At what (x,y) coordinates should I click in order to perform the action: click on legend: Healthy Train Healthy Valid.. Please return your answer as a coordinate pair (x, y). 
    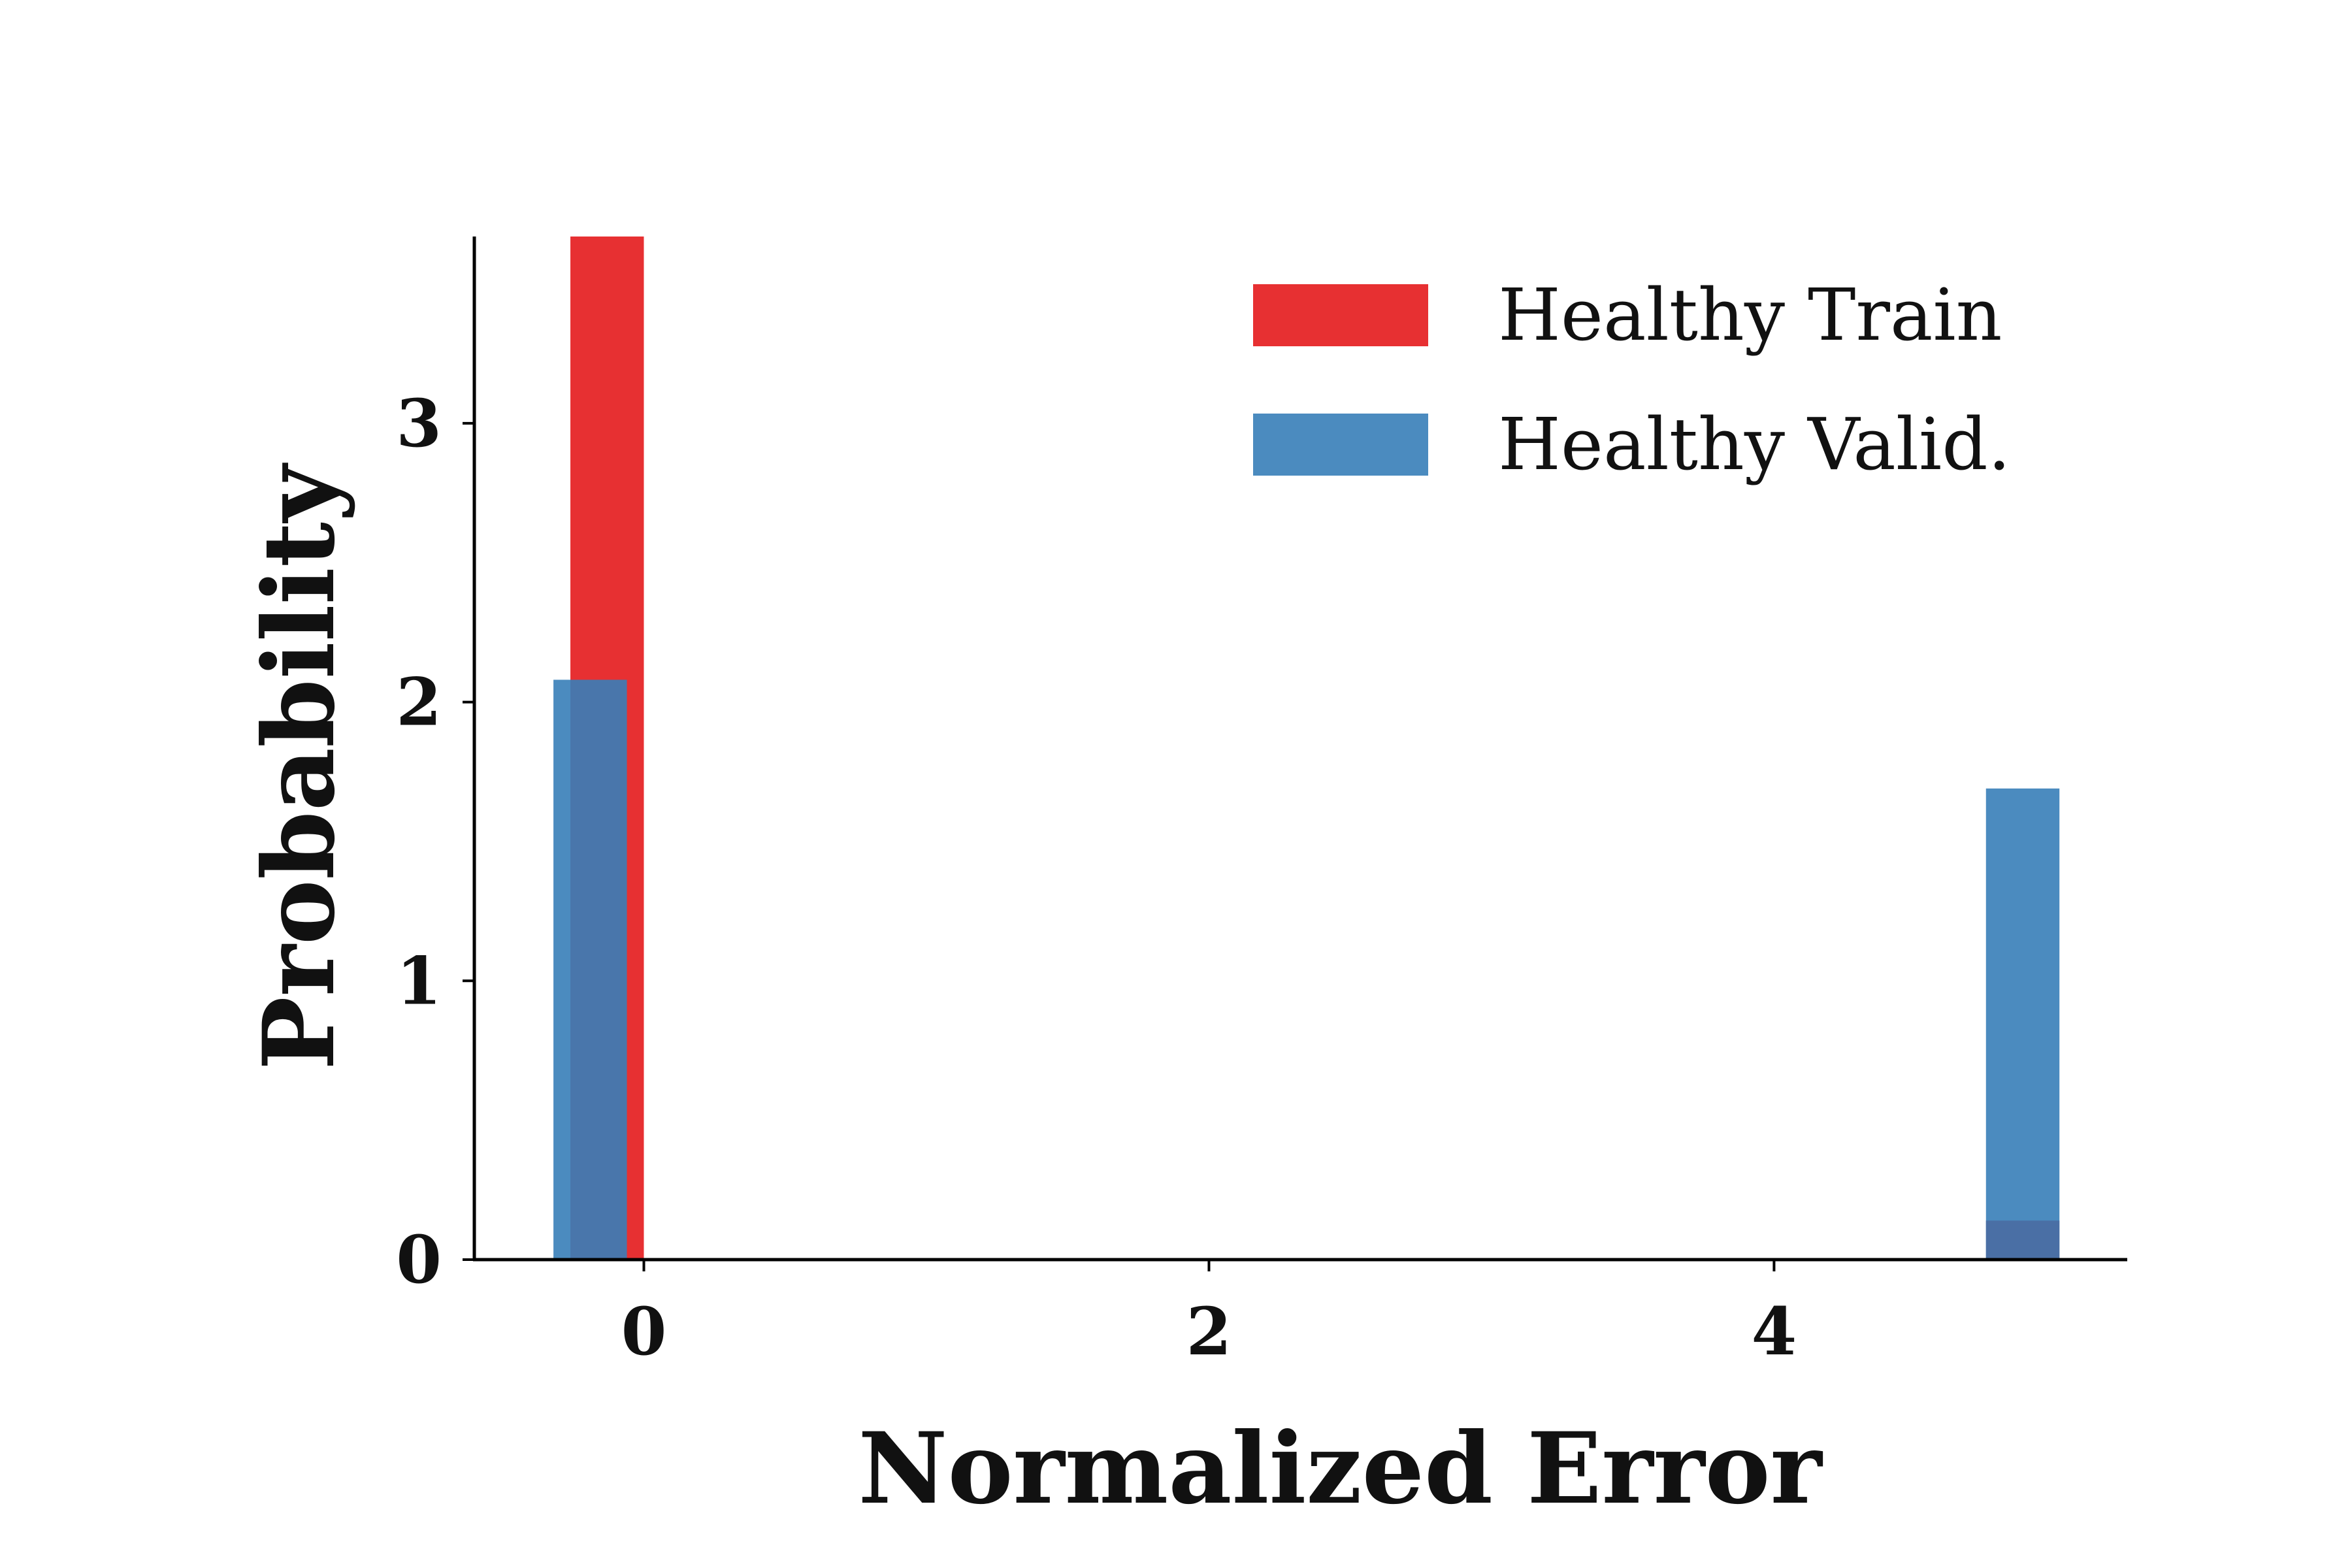
    Looking at the image, I should click on (1632, 379).